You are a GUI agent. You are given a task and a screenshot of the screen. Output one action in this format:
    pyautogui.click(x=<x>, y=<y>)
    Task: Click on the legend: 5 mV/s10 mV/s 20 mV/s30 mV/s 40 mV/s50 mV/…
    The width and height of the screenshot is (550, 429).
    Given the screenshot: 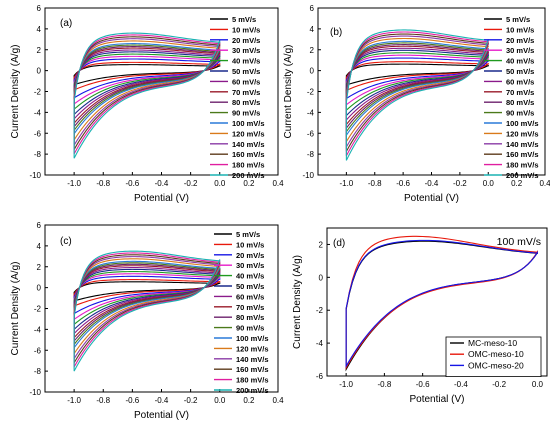 What is the action you would take?
    pyautogui.click(x=241, y=312)
    